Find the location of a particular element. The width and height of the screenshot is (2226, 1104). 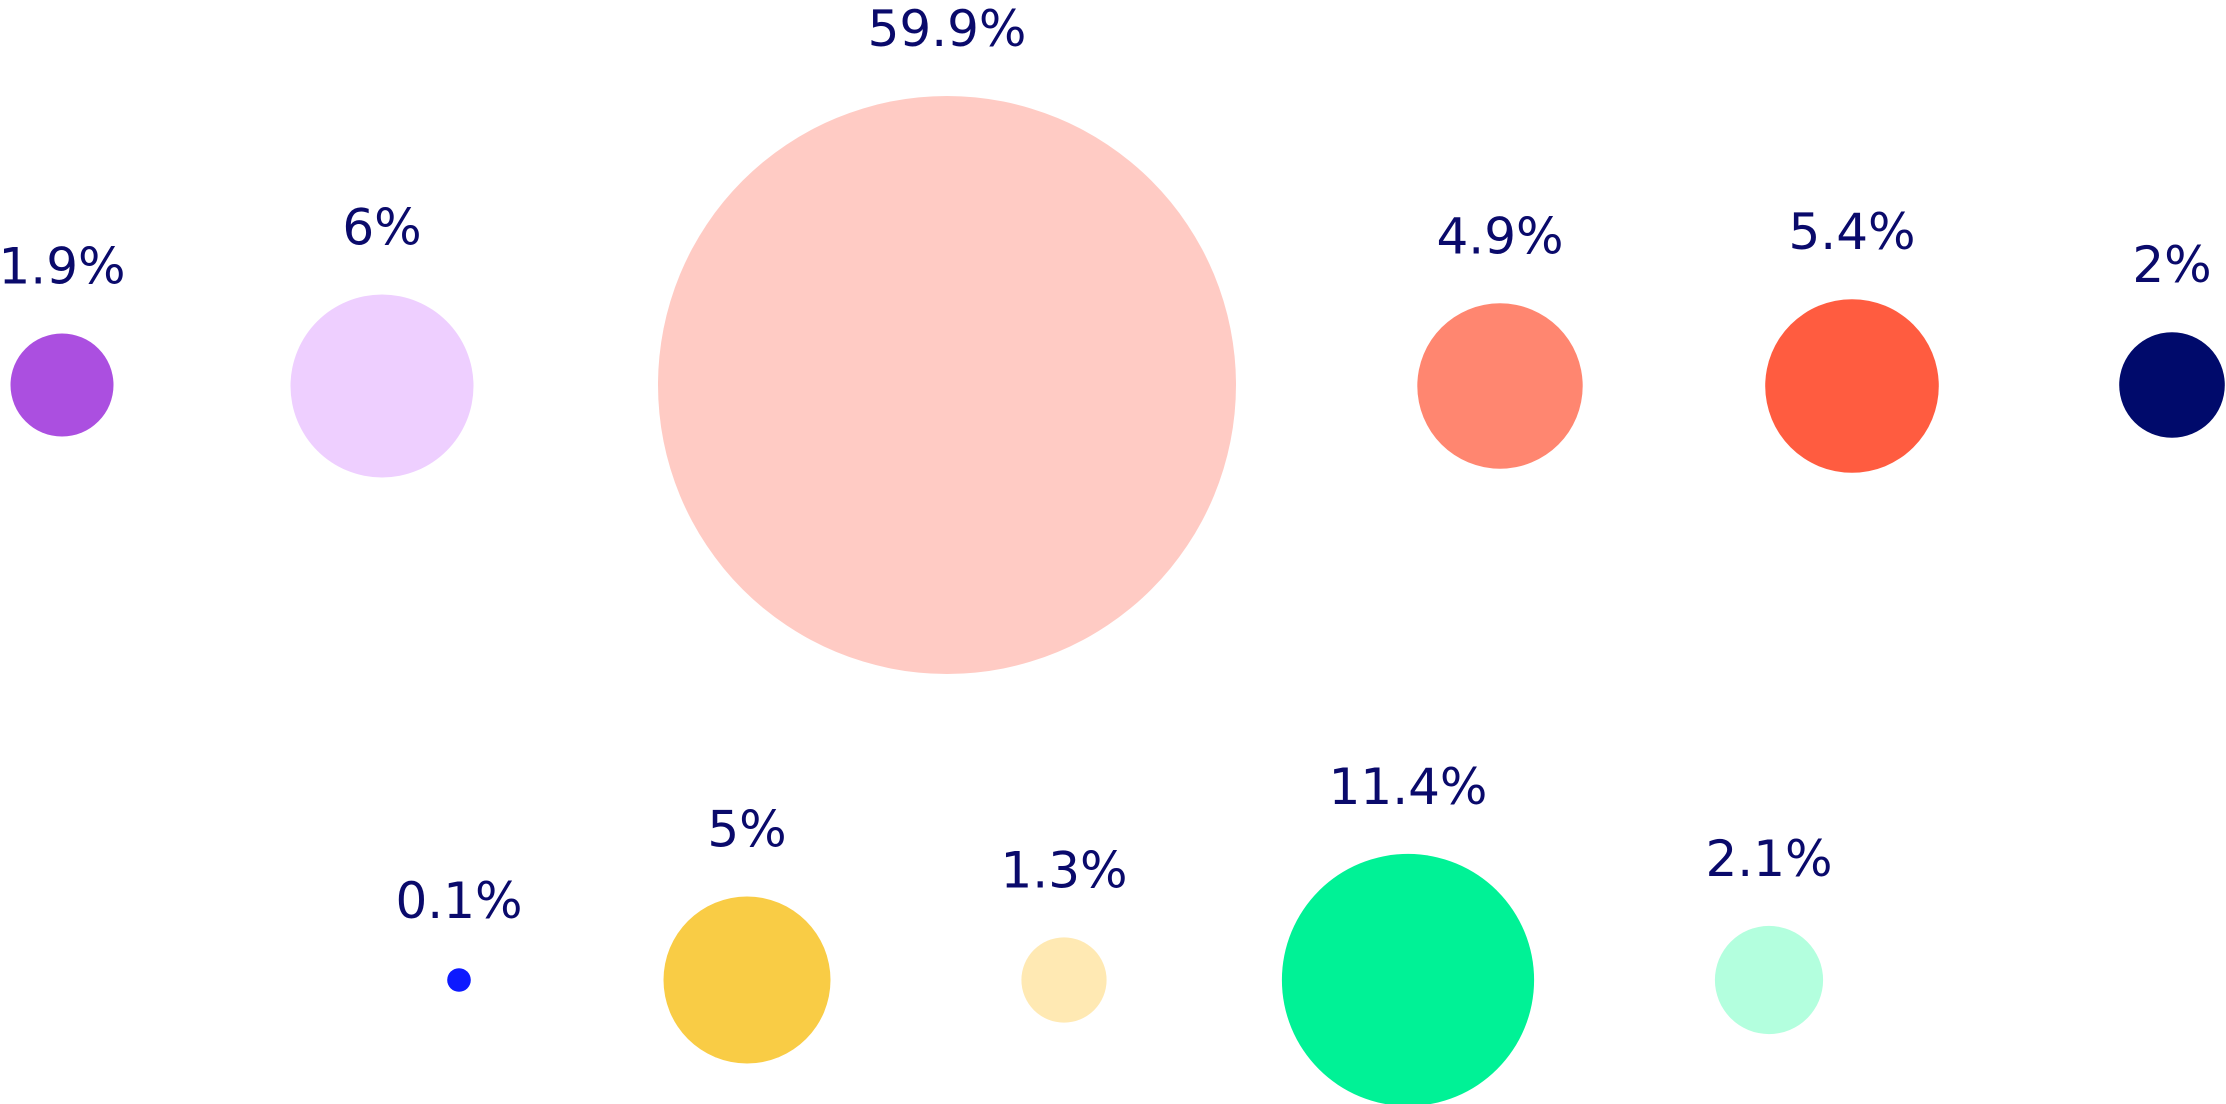

bubble-label-5: 5.4% is located at coordinates (1851, 232).